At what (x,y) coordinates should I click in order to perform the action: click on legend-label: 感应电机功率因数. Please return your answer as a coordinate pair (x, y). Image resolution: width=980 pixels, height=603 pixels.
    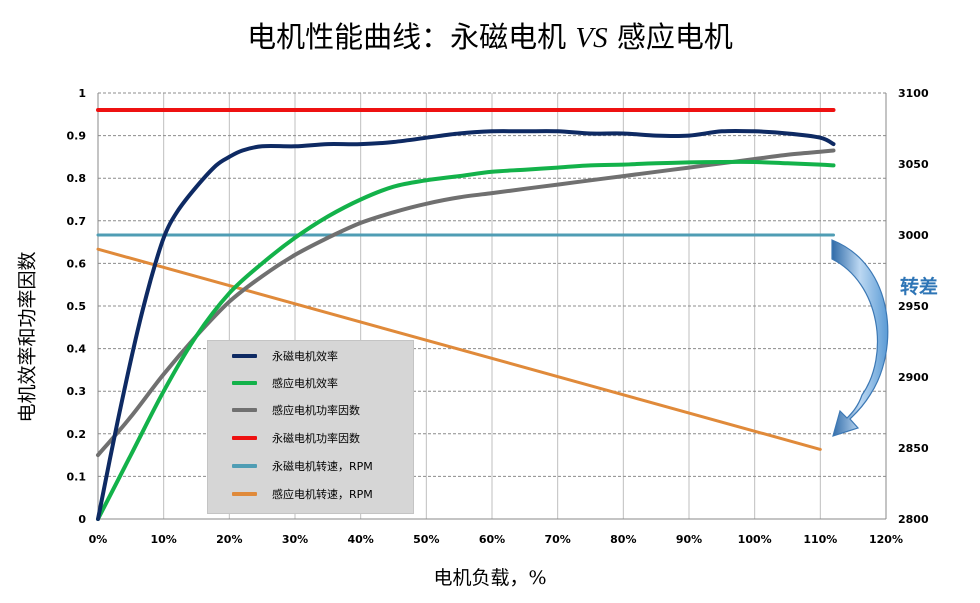
    Looking at the image, I should click on (316, 410).